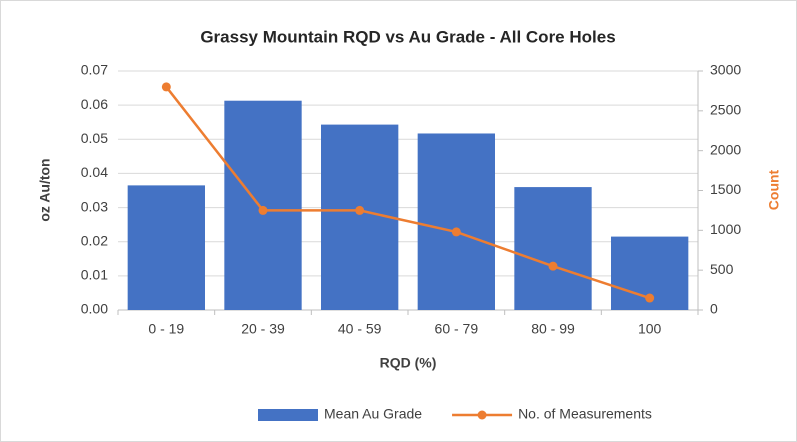 The image size is (797, 442). Describe the element at coordinates (94, 138) in the screenshot. I see `y-tick-label: 0.05` at that location.